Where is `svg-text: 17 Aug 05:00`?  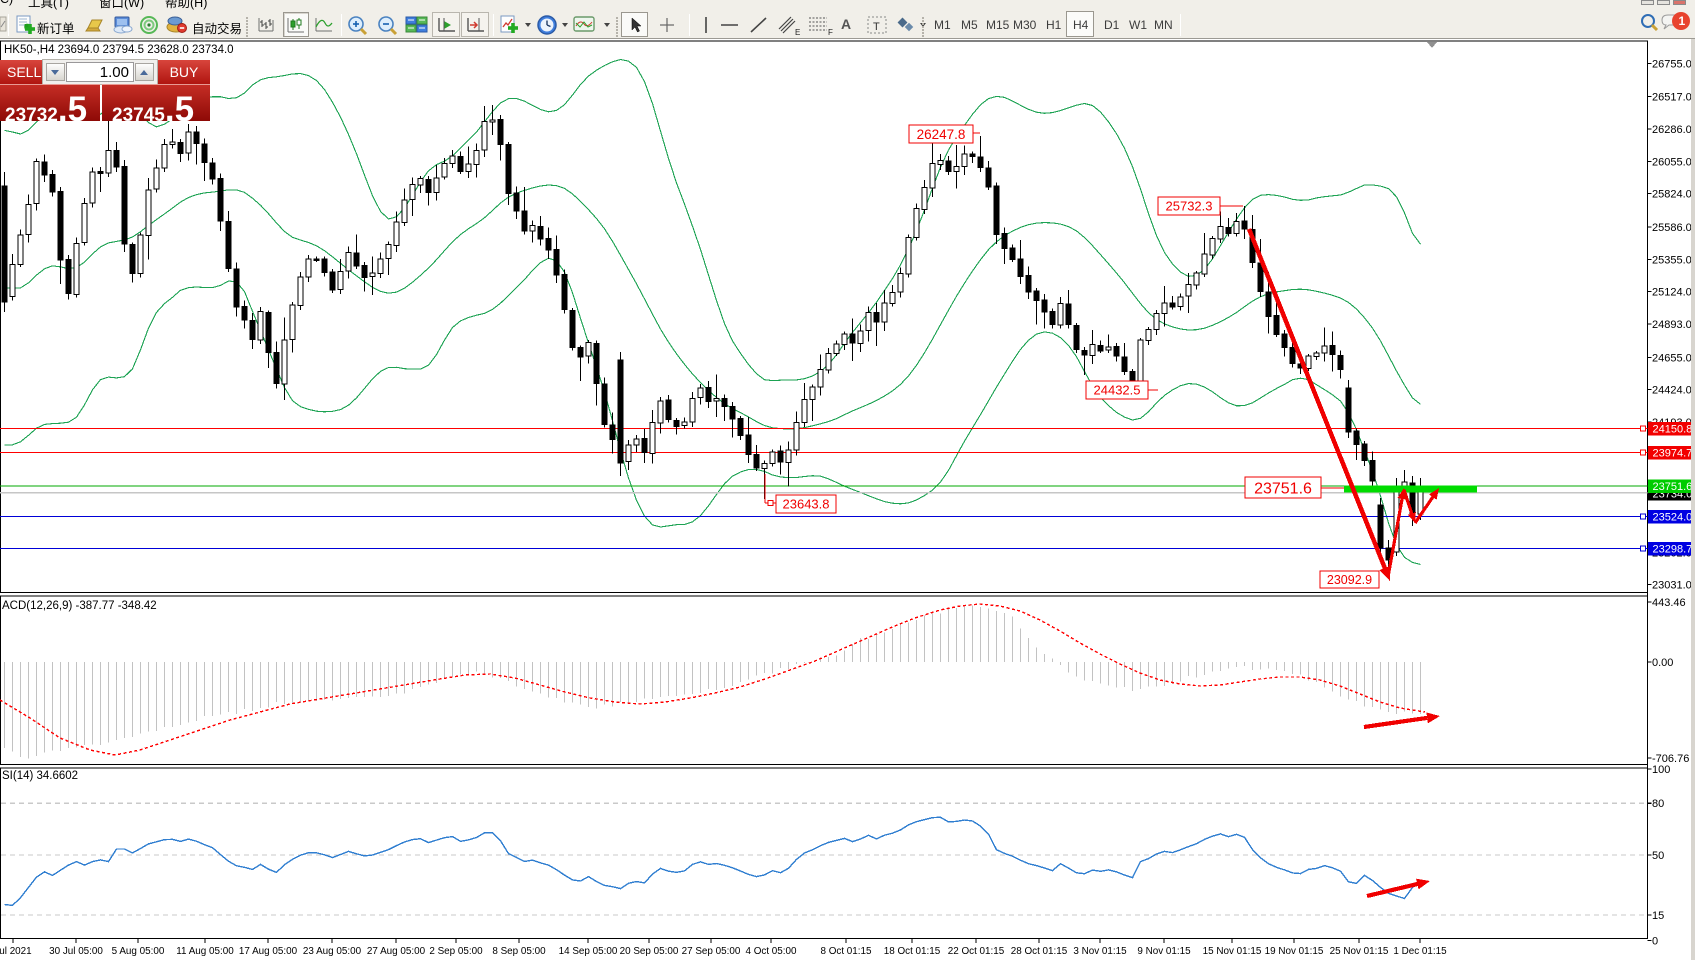 svg-text: 17 Aug 05:00 is located at coordinates (268, 951).